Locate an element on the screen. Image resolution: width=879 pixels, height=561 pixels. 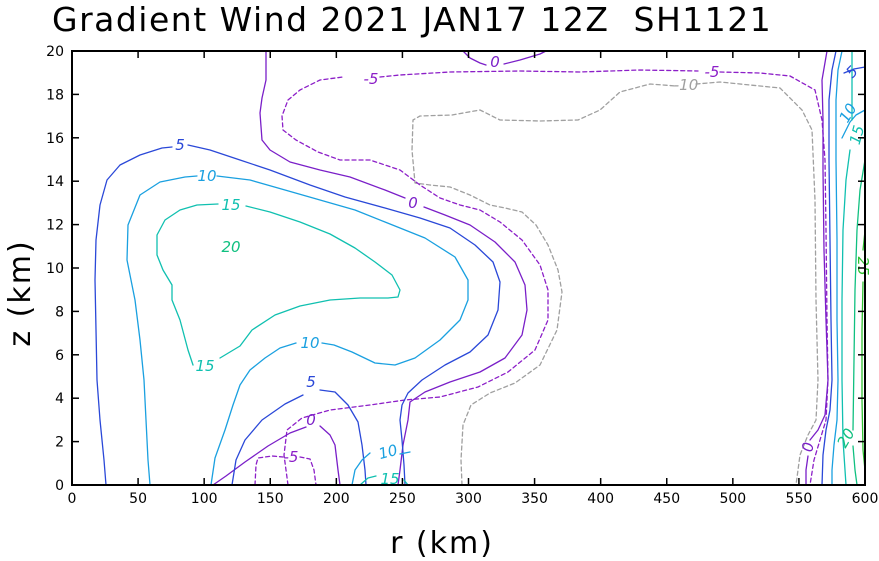
x-tick-label: 200 is located at coordinates (336, 499).